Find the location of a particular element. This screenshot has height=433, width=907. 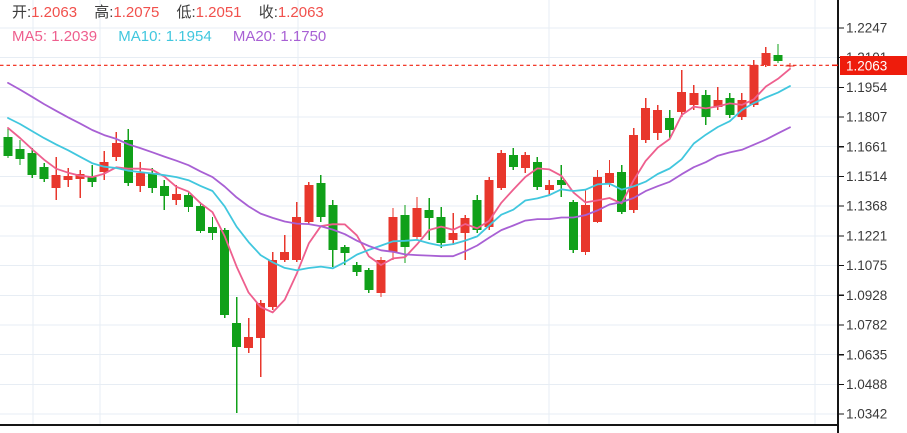

current-price-tag: 1.2063 is located at coordinates (869, 65).